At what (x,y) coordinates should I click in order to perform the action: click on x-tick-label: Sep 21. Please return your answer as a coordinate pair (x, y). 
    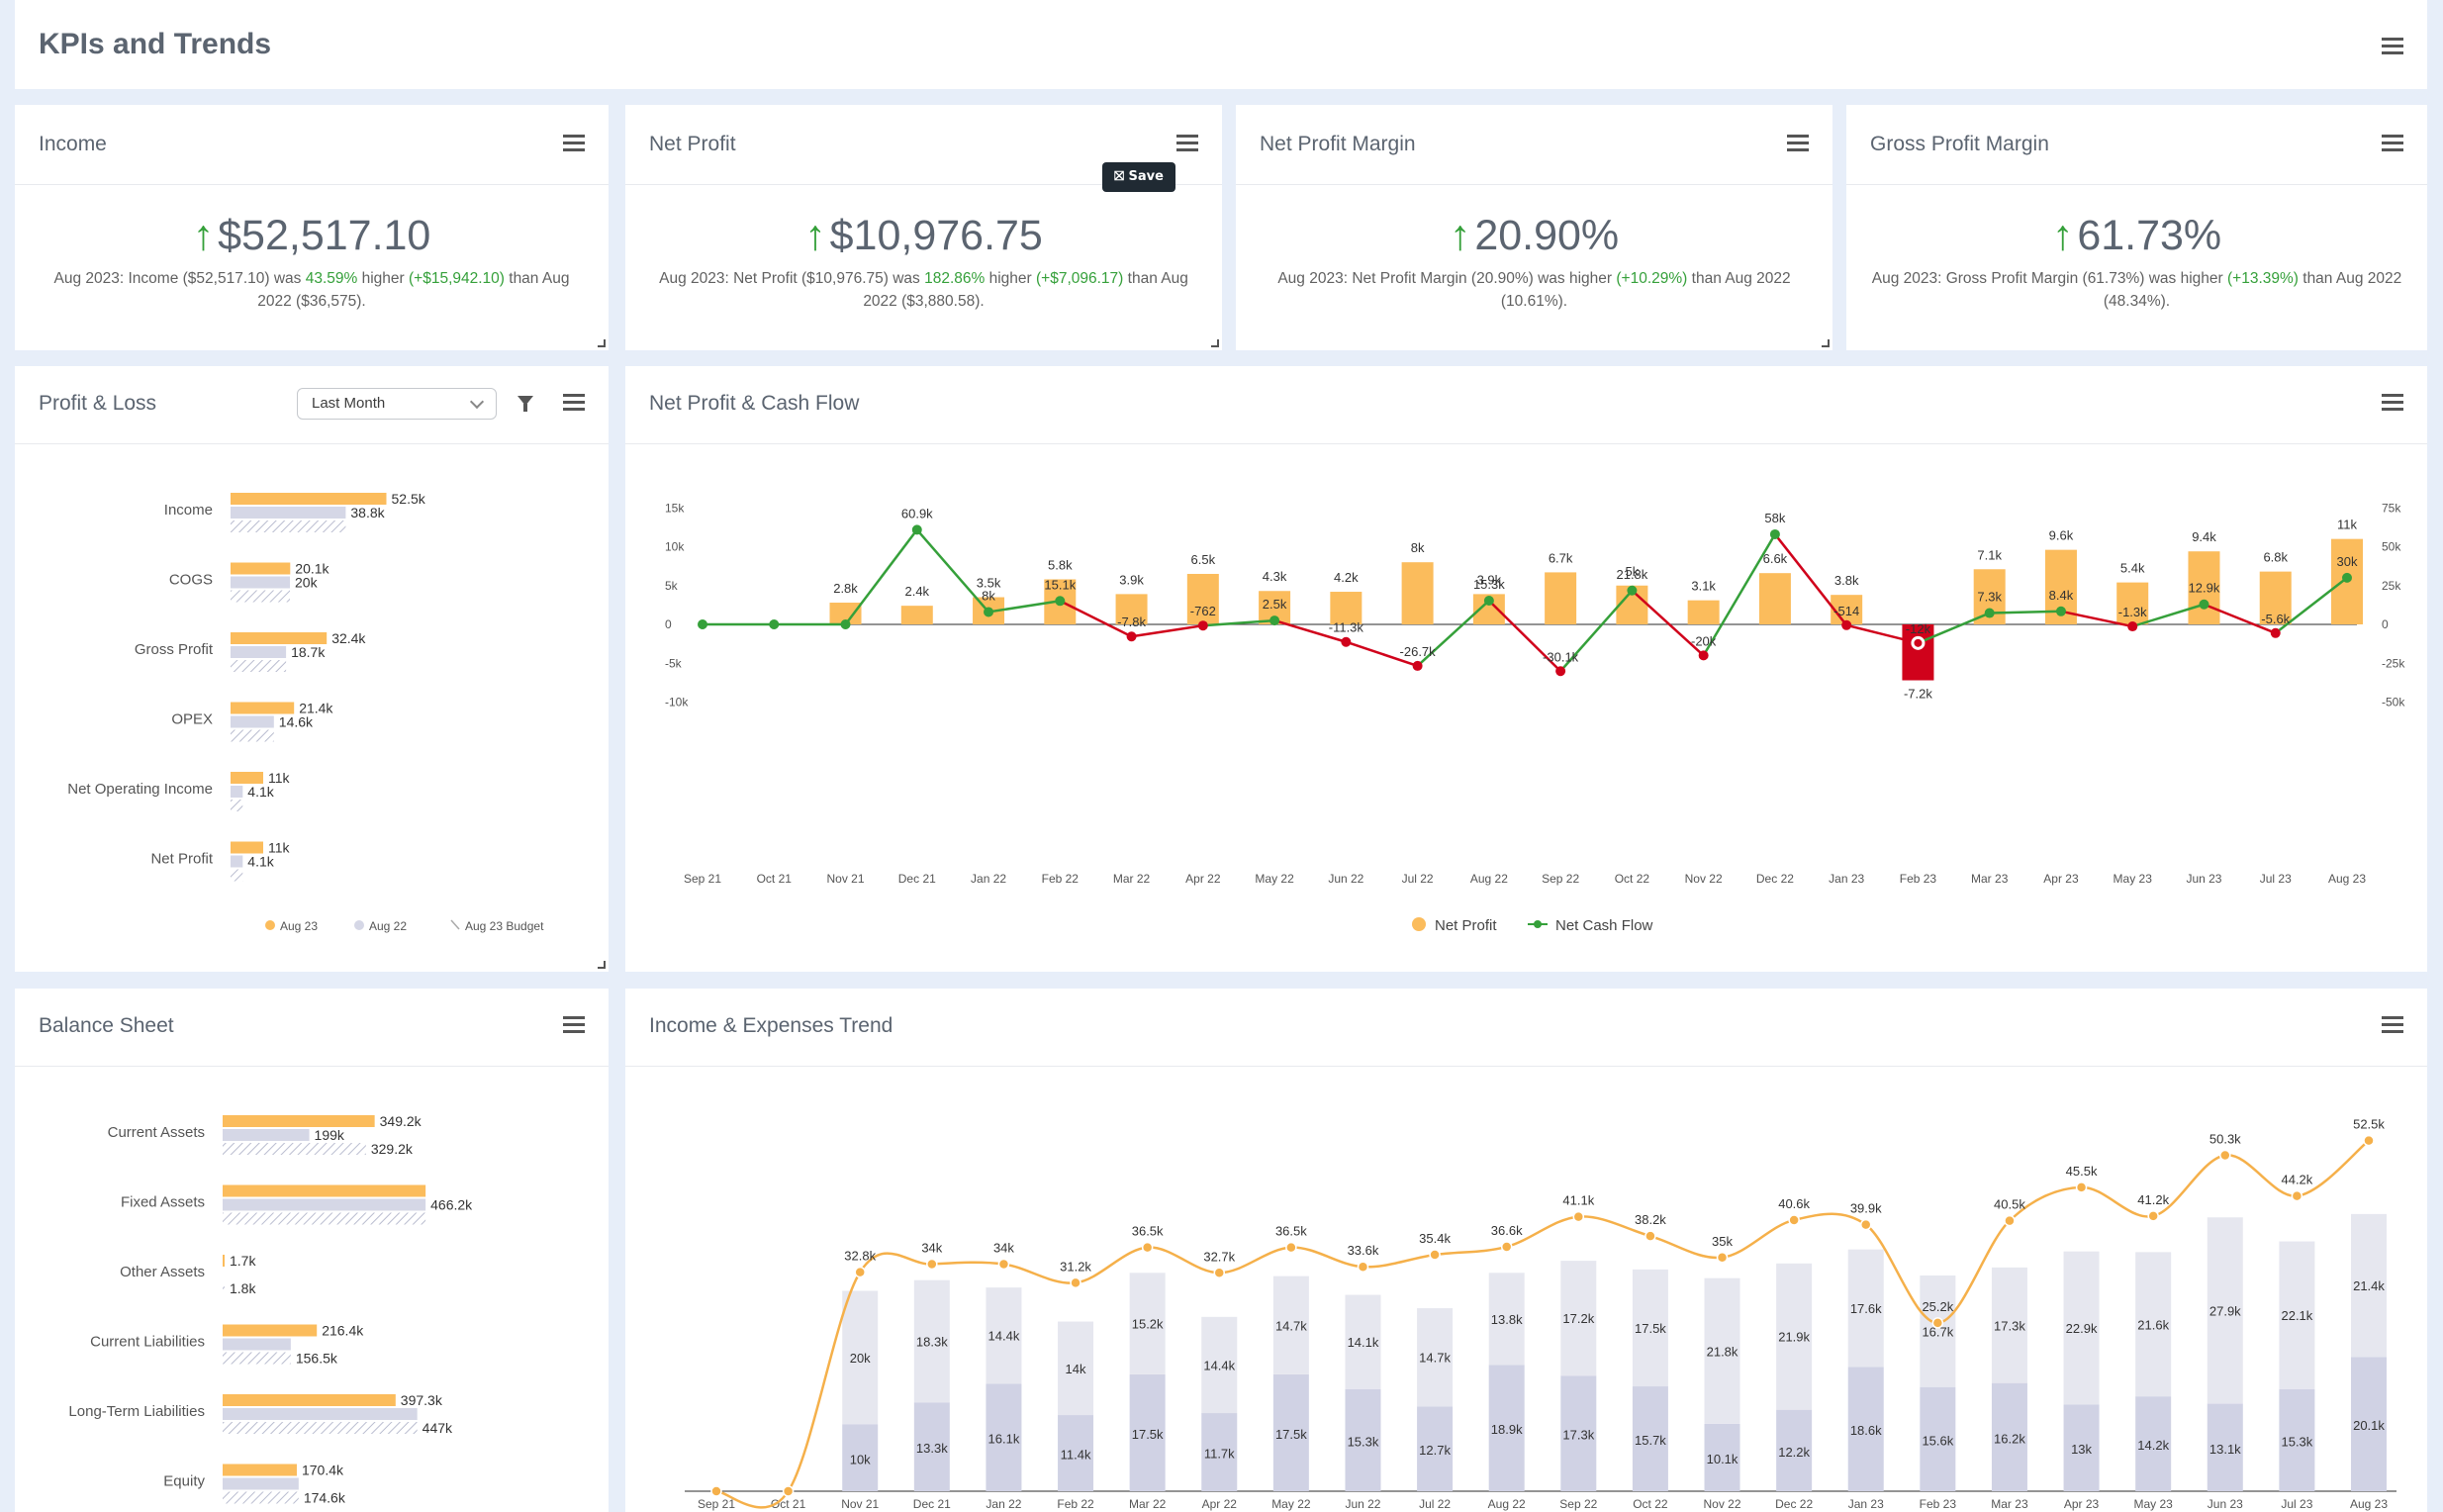
    Looking at the image, I should click on (702, 879).